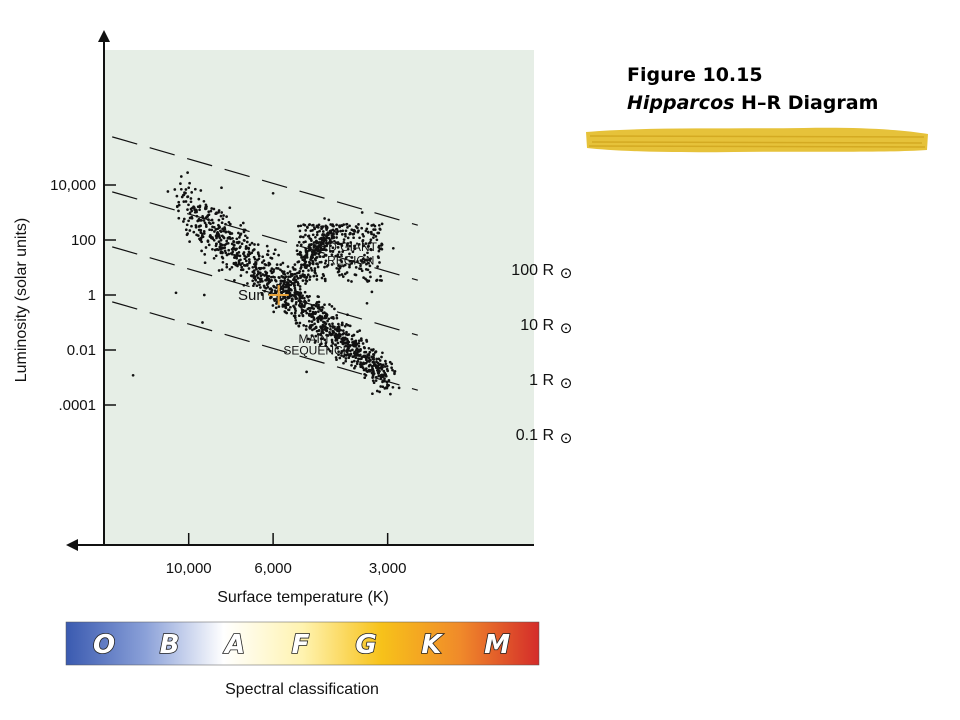 The width and height of the screenshot is (960, 720). What do you see at coordinates (21, 300) in the screenshot?
I see `y-axis-label: Luminosity (solar units)` at bounding box center [21, 300].